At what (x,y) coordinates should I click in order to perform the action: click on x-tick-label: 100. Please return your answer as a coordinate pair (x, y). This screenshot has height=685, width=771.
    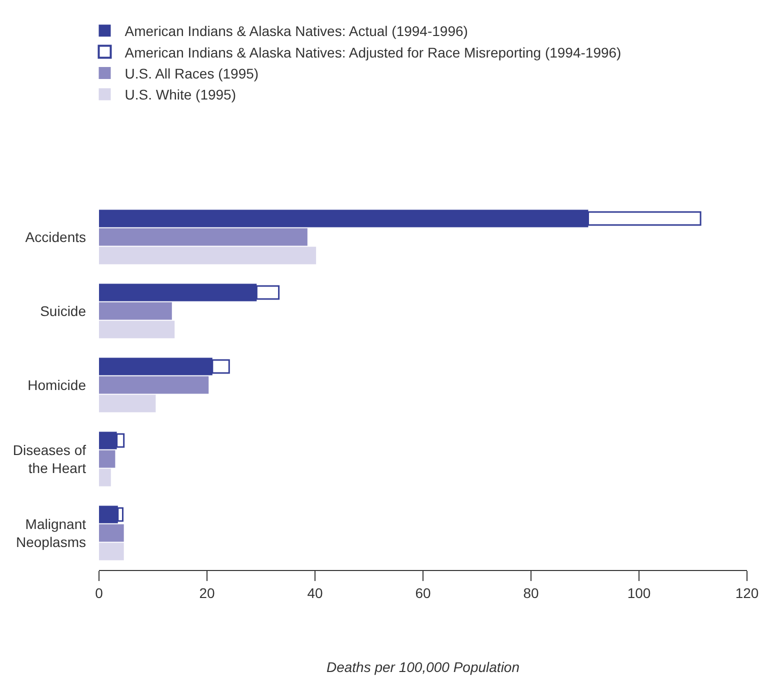
    Looking at the image, I should click on (639, 592).